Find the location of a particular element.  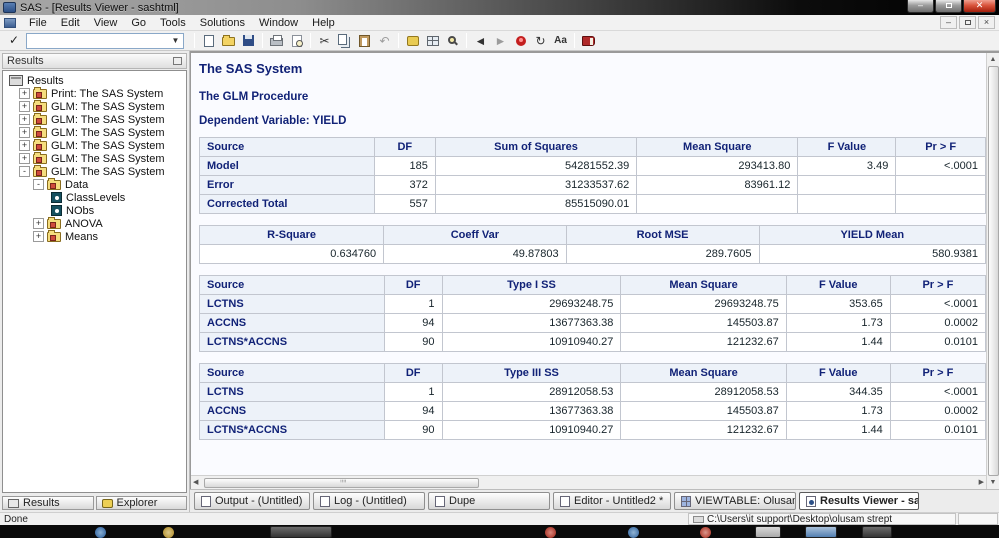

window-tab-editor: Editor - Untitled2 * is located at coordinates (612, 501).